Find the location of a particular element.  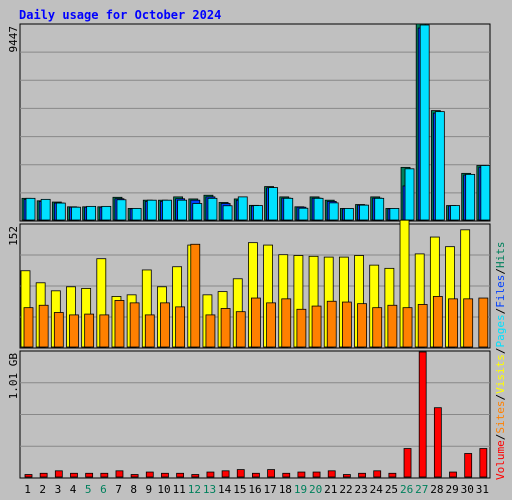

x-tick-label: 17 is located at coordinates (270, 489).